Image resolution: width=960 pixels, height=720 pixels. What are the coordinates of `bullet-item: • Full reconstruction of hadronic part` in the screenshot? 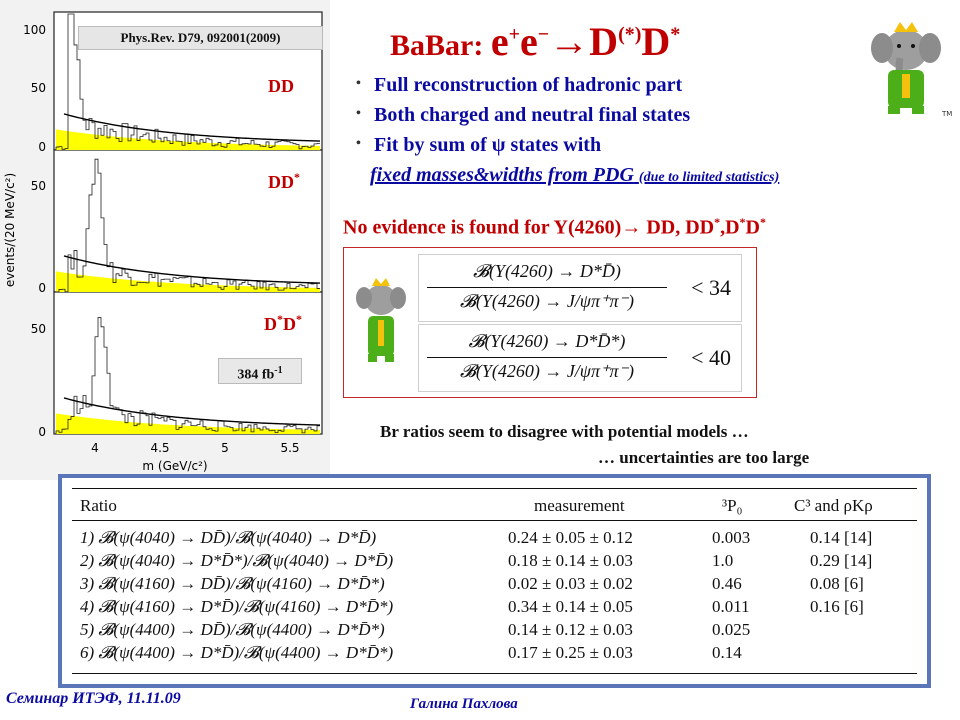 It's located at (519, 85).